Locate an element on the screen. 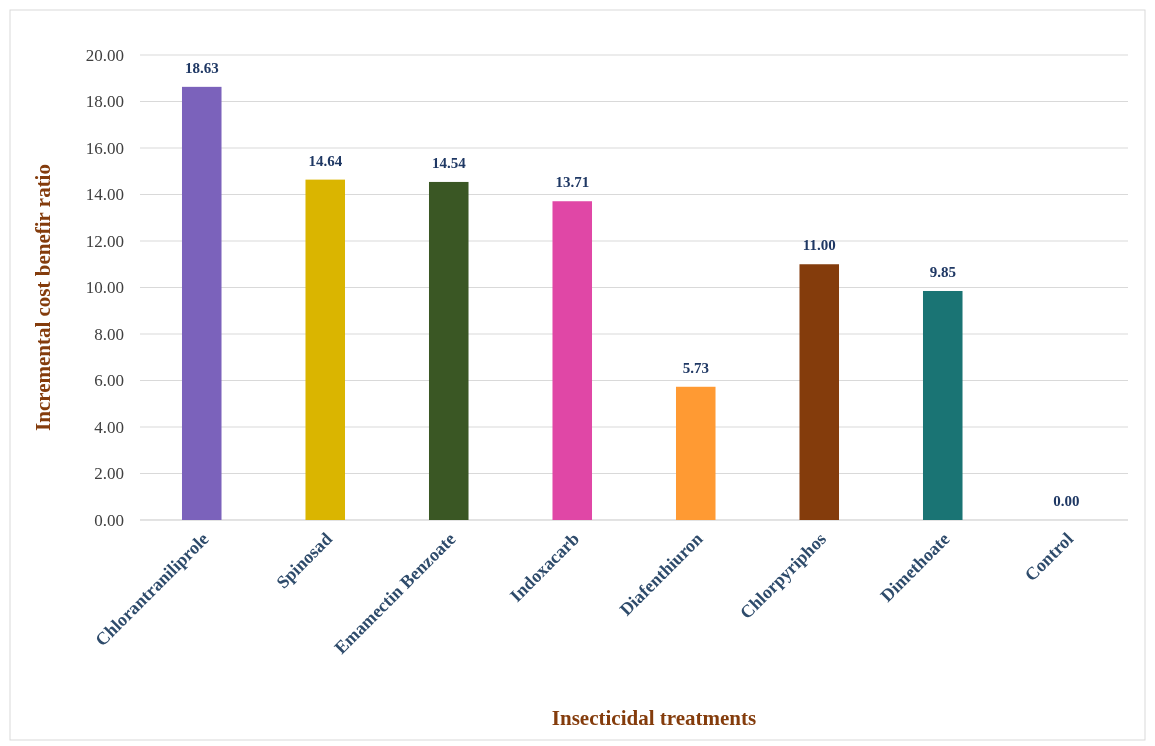 This screenshot has height=746, width=1155. data-label: 18.63 is located at coordinates (201, 67).